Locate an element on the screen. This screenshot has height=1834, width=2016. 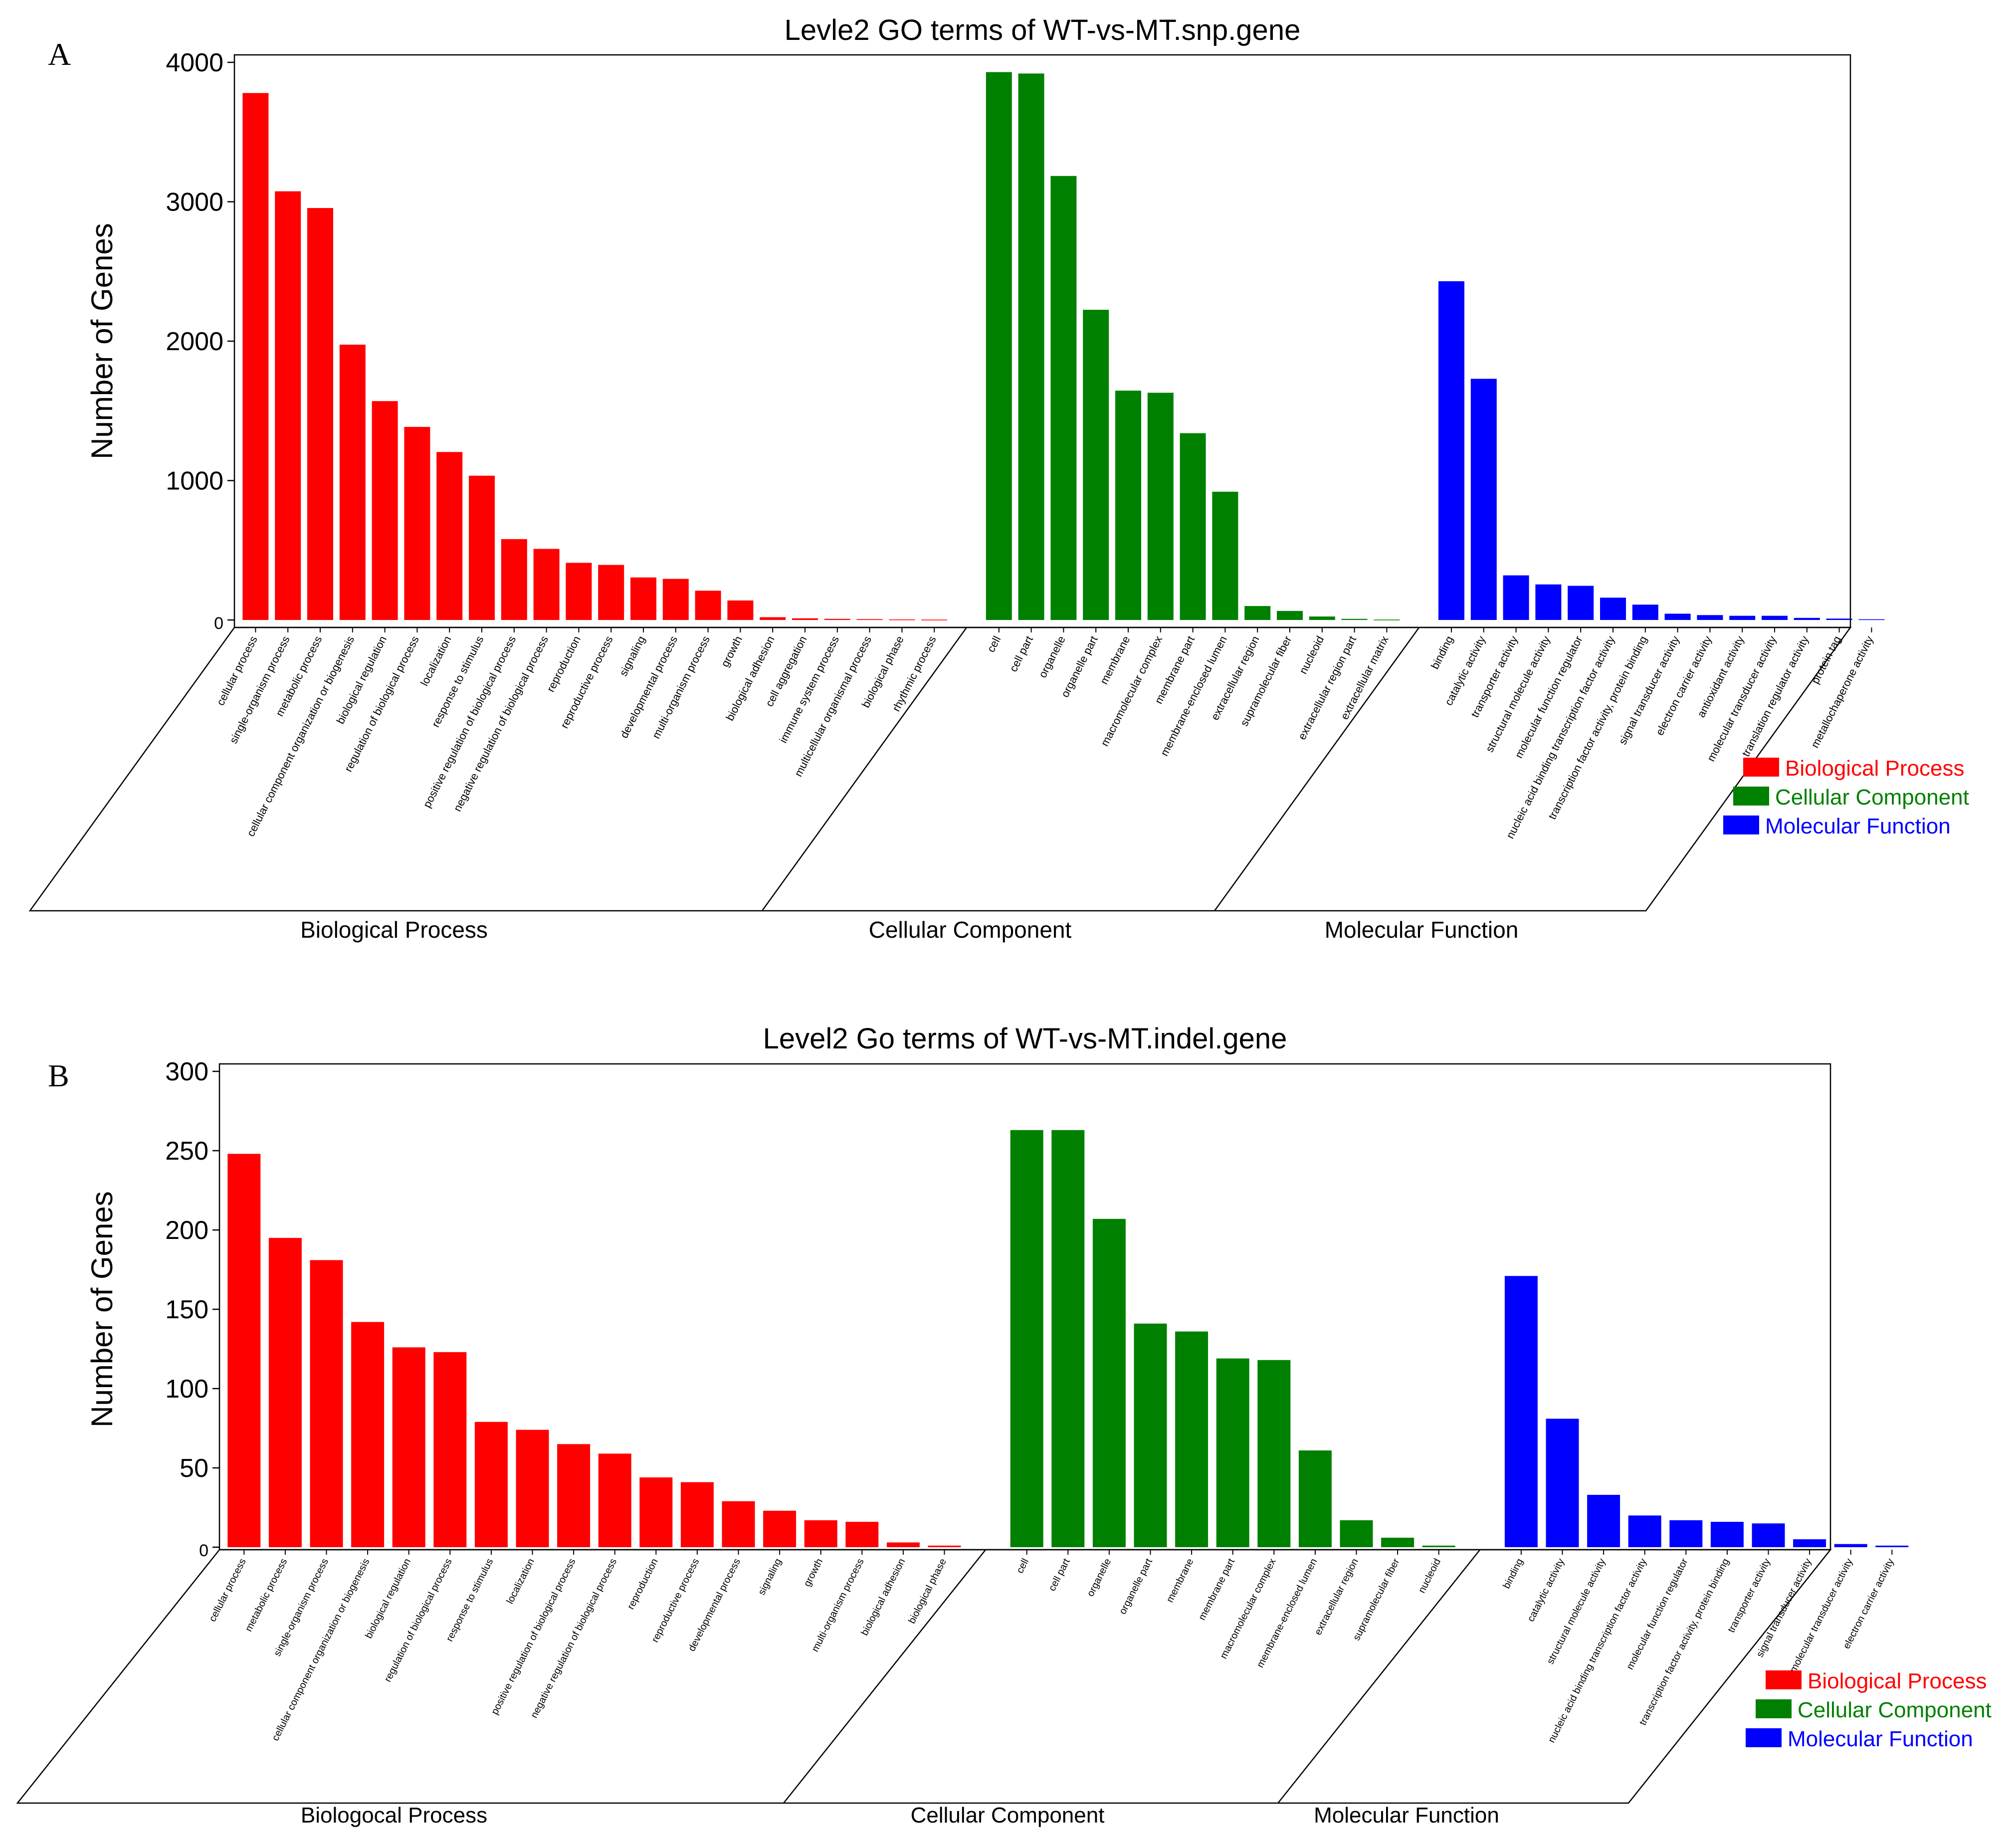
x-tick-label: biological phase is located at coordinates (928, 1592).